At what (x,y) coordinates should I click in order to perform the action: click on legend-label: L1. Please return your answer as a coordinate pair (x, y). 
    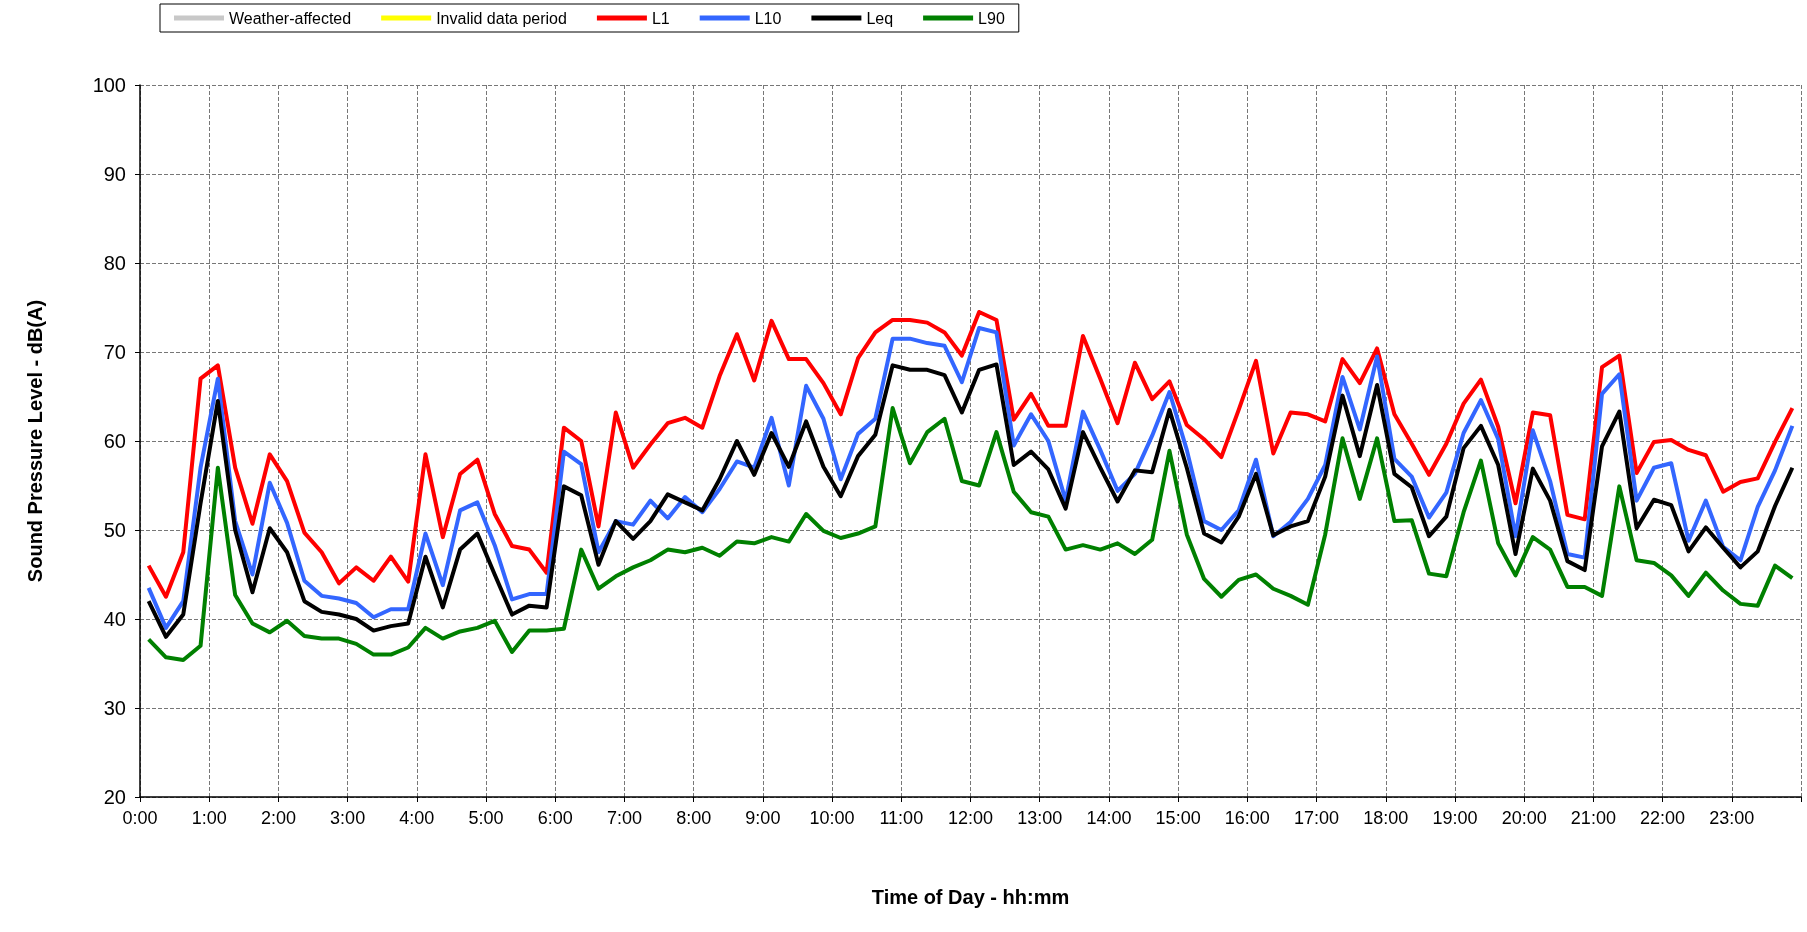
    Looking at the image, I should click on (660, 18).